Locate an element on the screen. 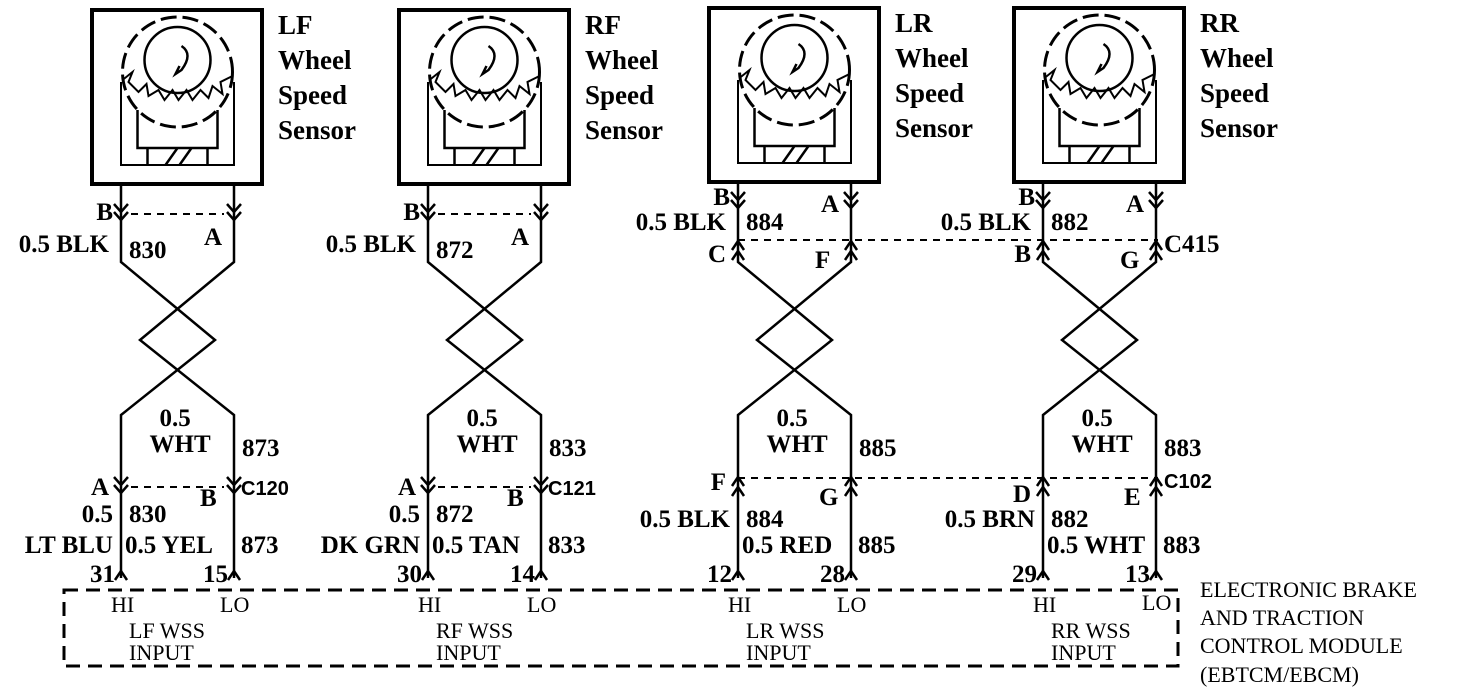  connector-pin-label: G is located at coordinates (1129, 260).